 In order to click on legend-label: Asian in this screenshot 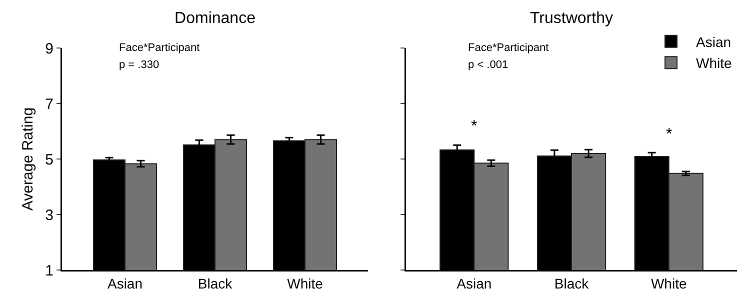, I will do `click(714, 42)`.